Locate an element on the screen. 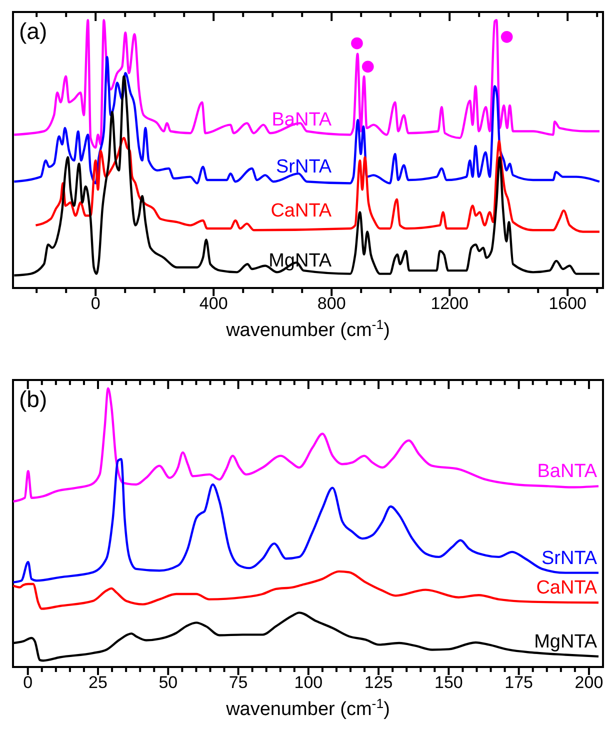  x-tick-label: 100 is located at coordinates (308, 682).